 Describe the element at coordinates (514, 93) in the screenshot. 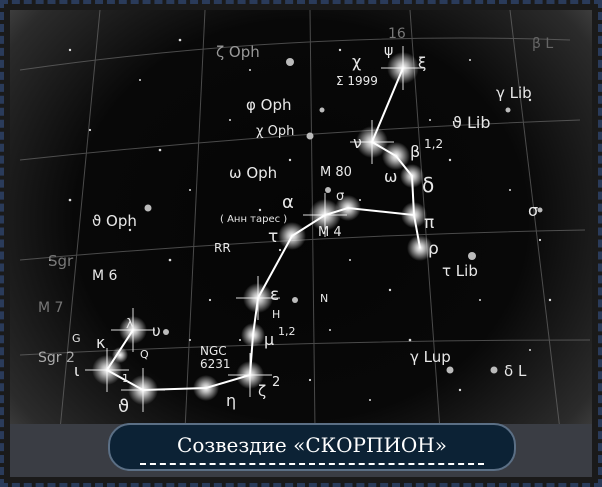

I see `label-gamma-lib: γ Lib` at that location.